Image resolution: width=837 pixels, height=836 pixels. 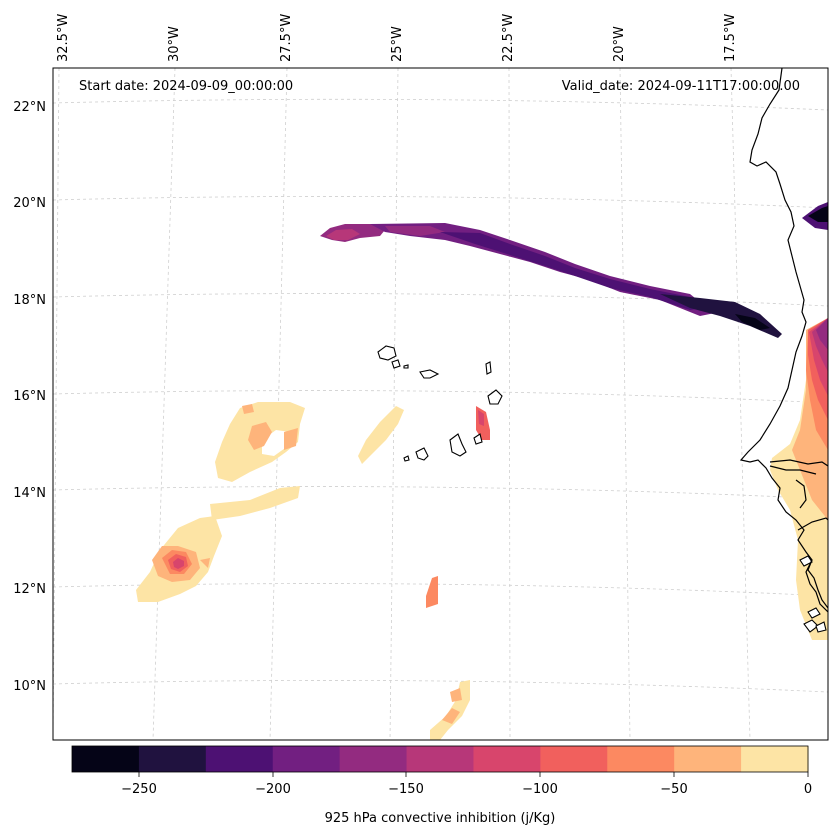 What do you see at coordinates (205, 563) in the screenshot?
I see `lower-spot` at bounding box center [205, 563].